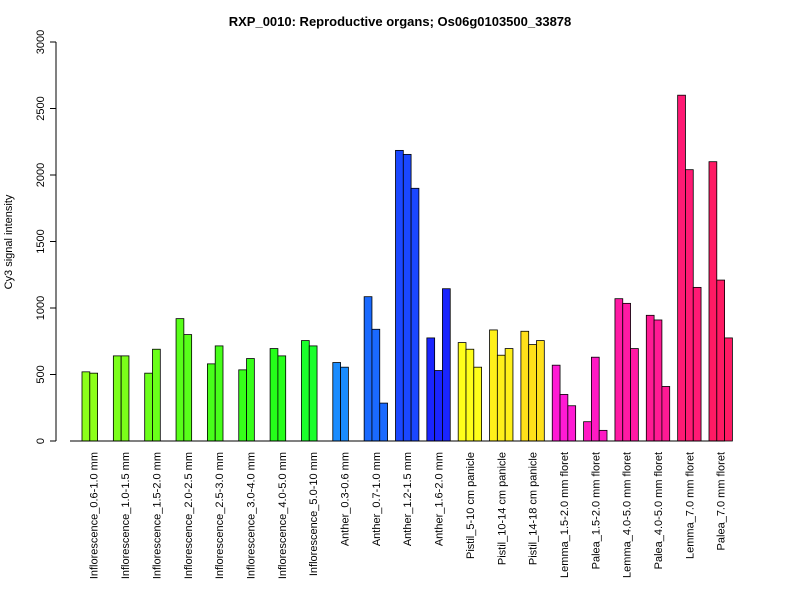 The image size is (800, 600). What do you see at coordinates (440, 499) in the screenshot?
I see `x-tick-label: Anther_1.6-2.0 mm` at bounding box center [440, 499].